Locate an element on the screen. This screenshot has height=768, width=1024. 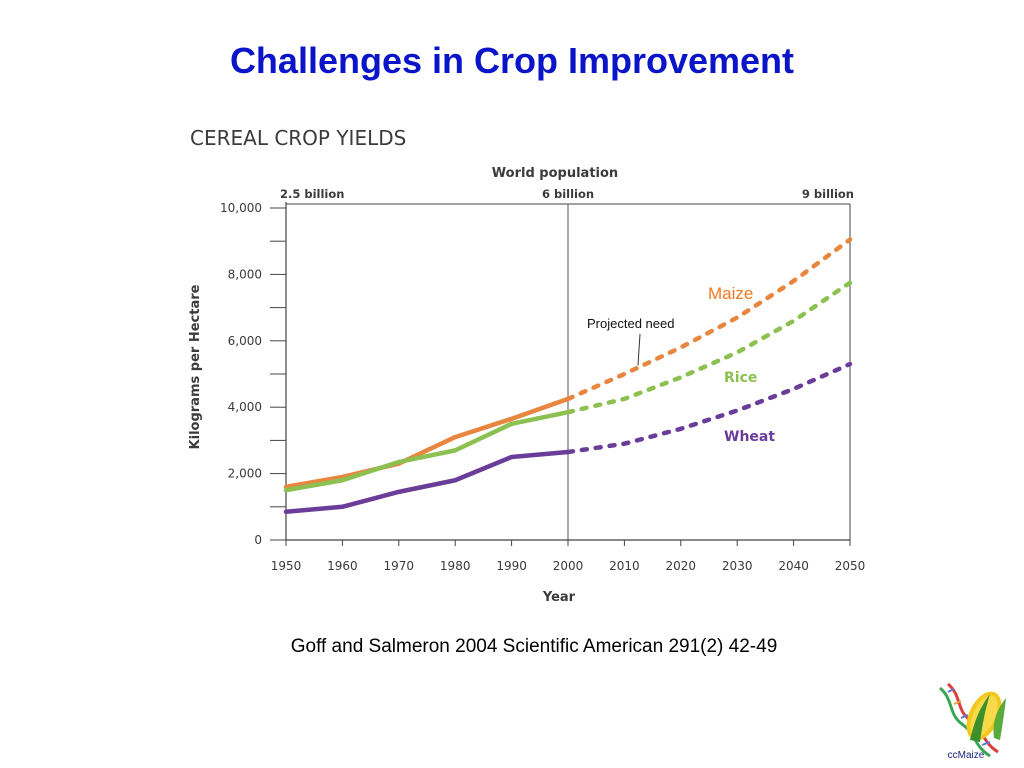
logo-text: ccMaize is located at coordinates (966, 755).